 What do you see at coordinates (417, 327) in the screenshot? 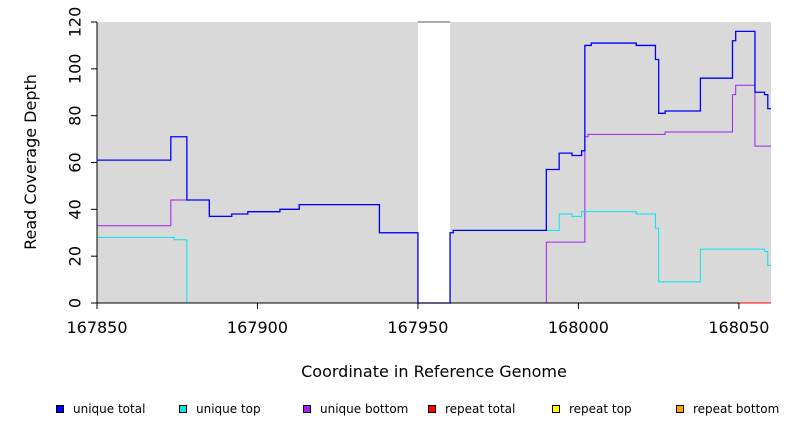
I see `x-tick-label: 167950` at bounding box center [417, 327].